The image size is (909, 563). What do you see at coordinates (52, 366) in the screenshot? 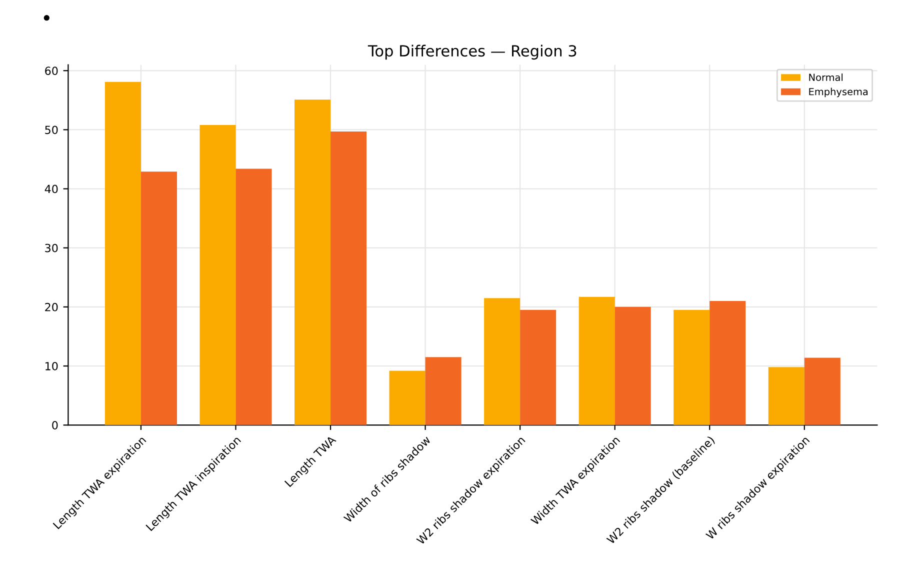
I see `y-tick-label: 10` at bounding box center [52, 366].